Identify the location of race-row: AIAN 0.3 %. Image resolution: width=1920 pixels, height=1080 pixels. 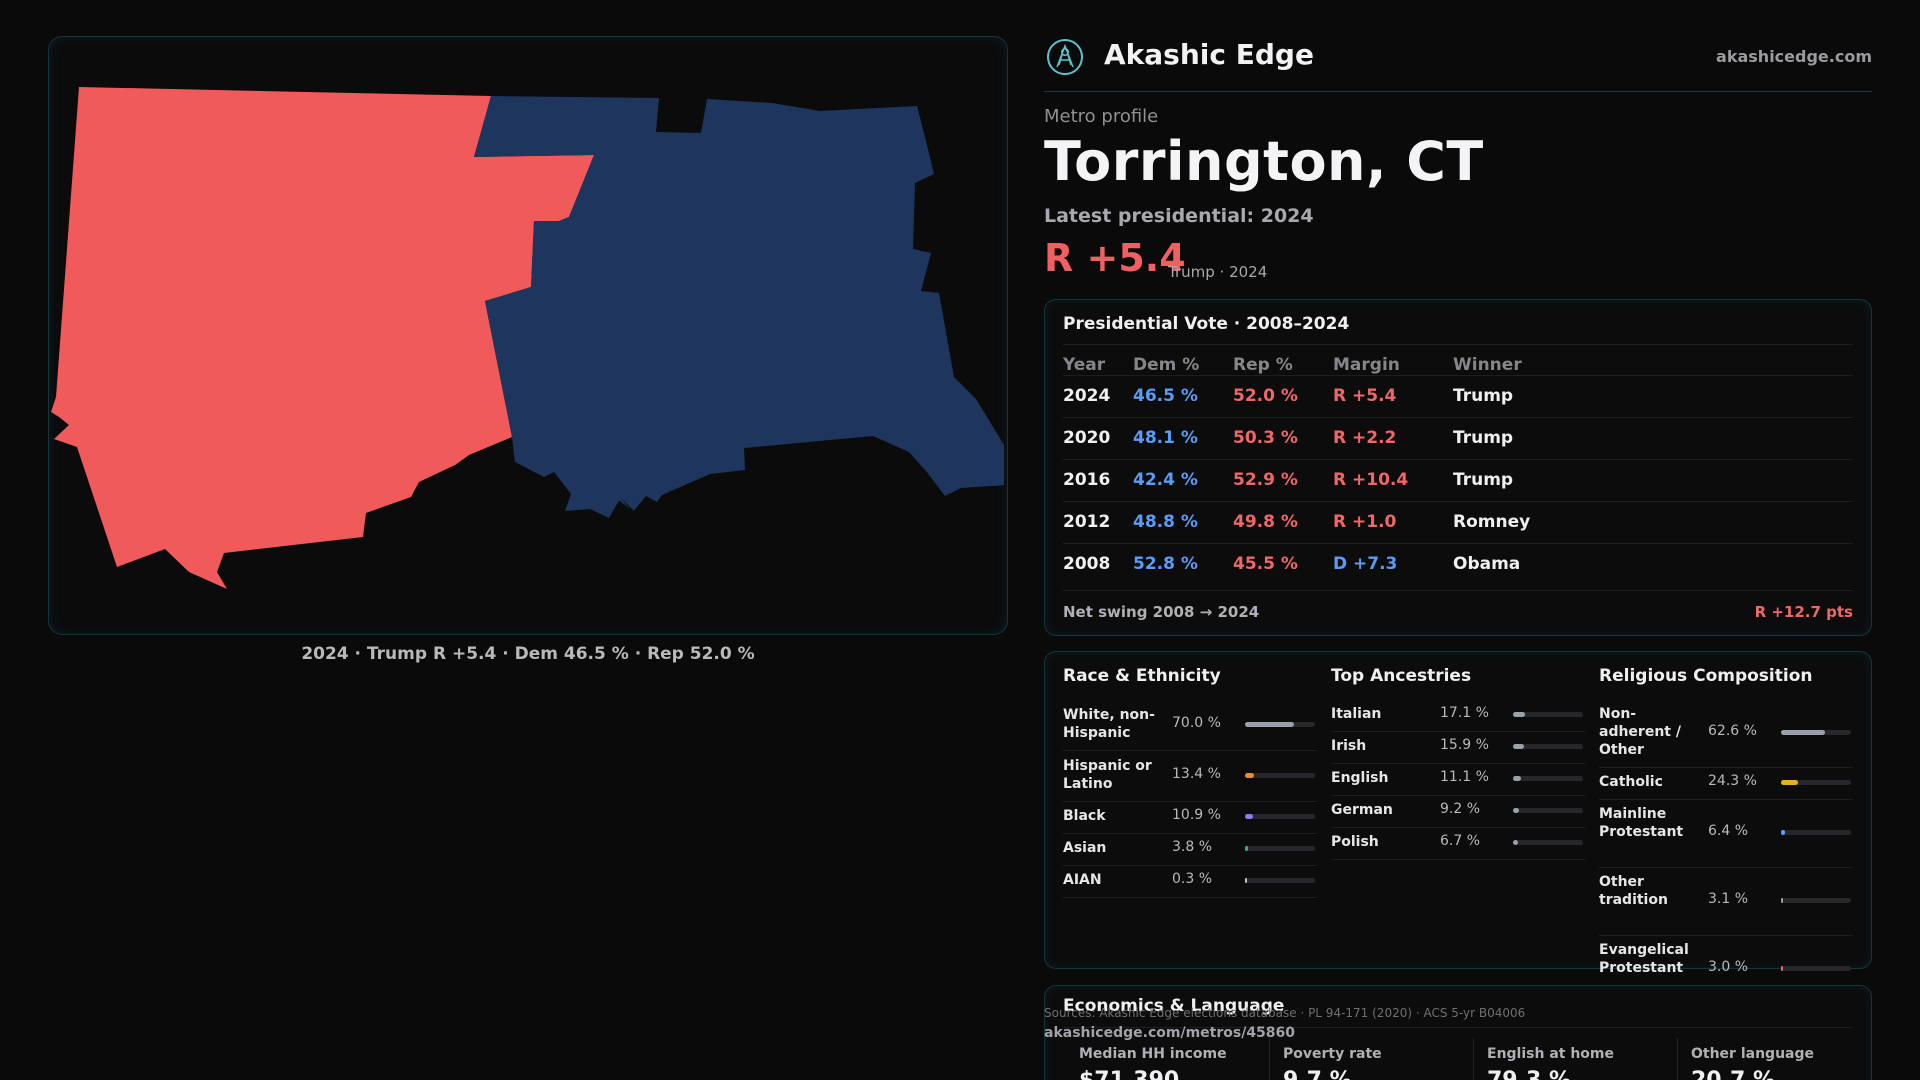
(1190, 882).